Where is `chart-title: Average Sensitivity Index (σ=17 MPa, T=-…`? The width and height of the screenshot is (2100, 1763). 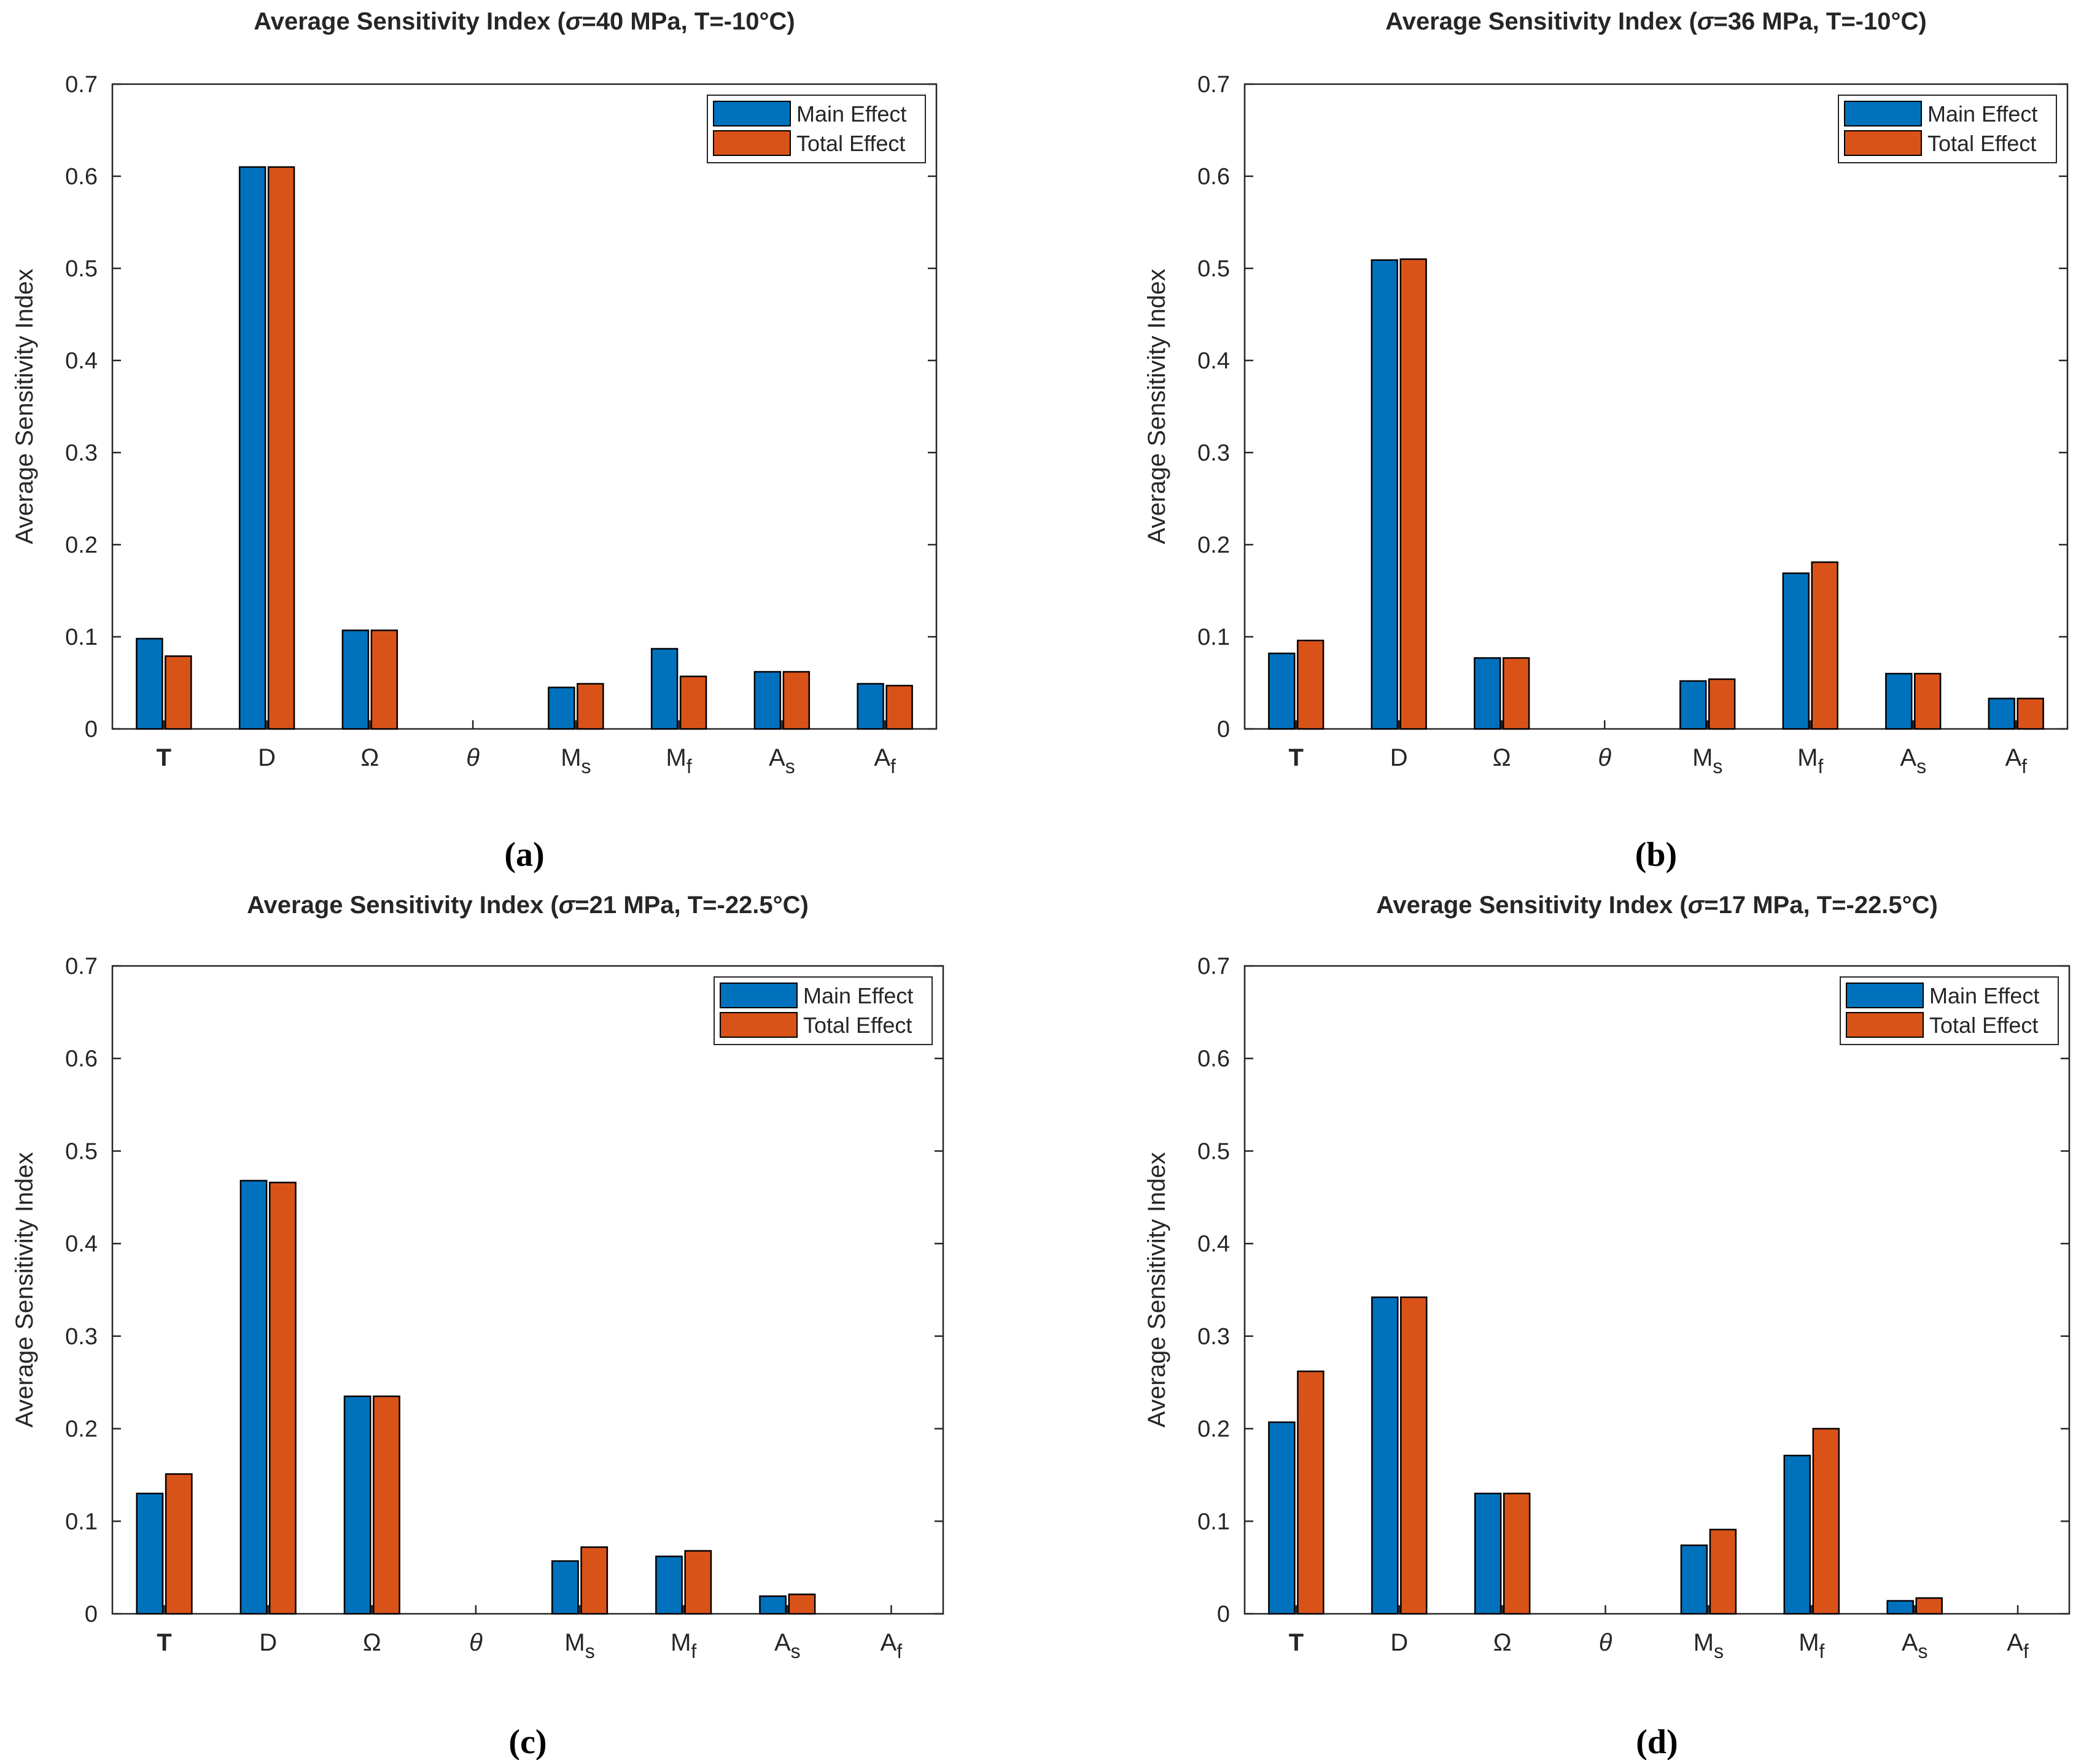
chart-title: Average Sensitivity Index (σ=17 MPa, T=-… is located at coordinates (1657, 905).